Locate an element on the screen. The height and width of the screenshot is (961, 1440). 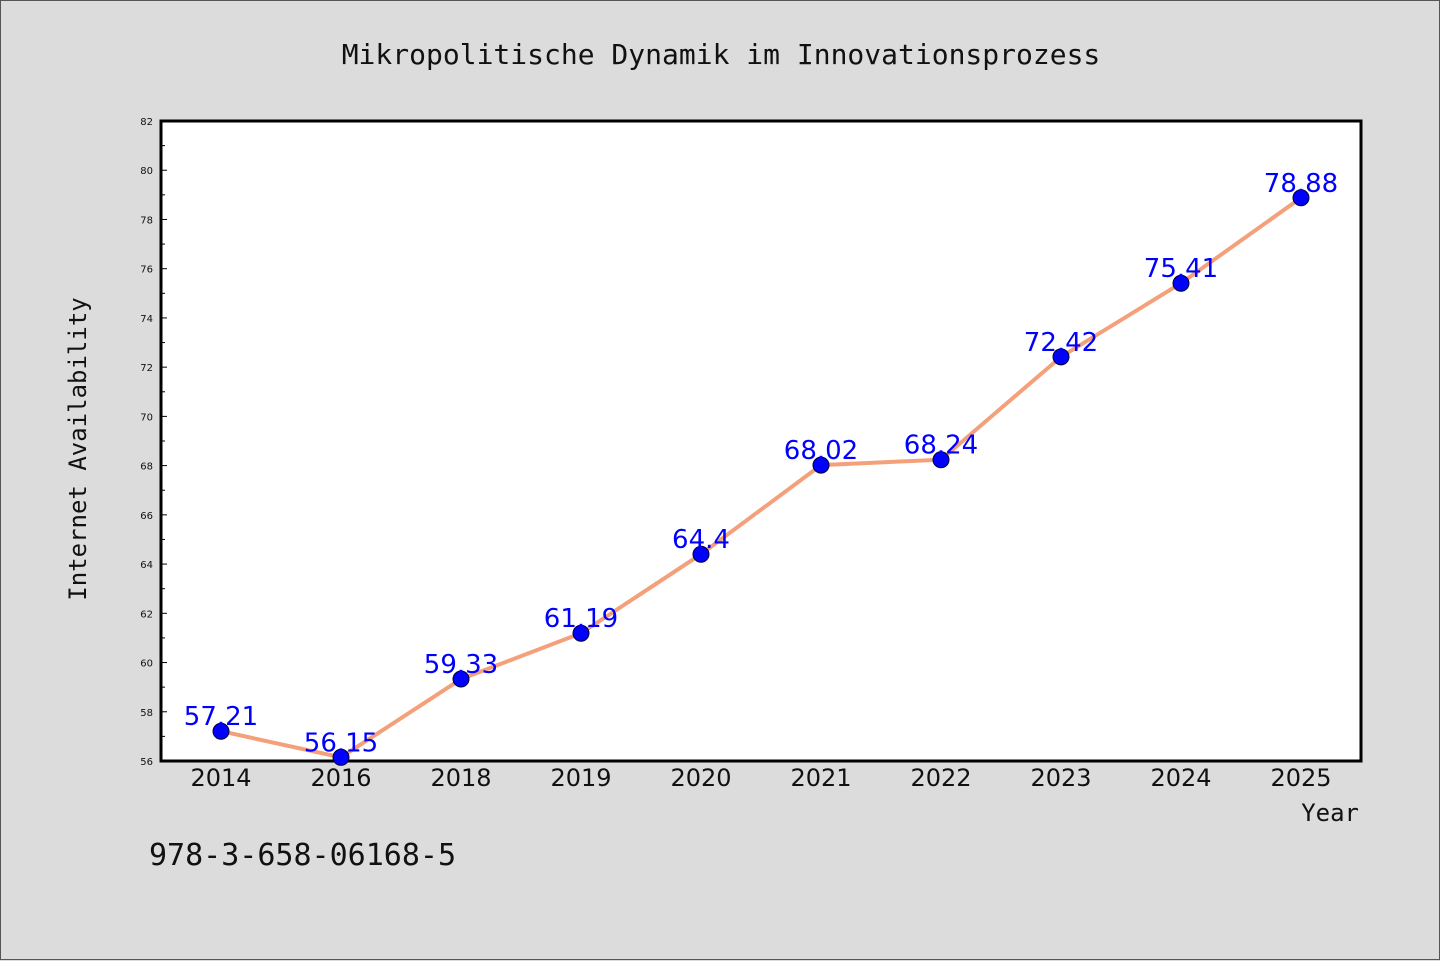
x-tick-label: 2022 is located at coordinates (940, 778).